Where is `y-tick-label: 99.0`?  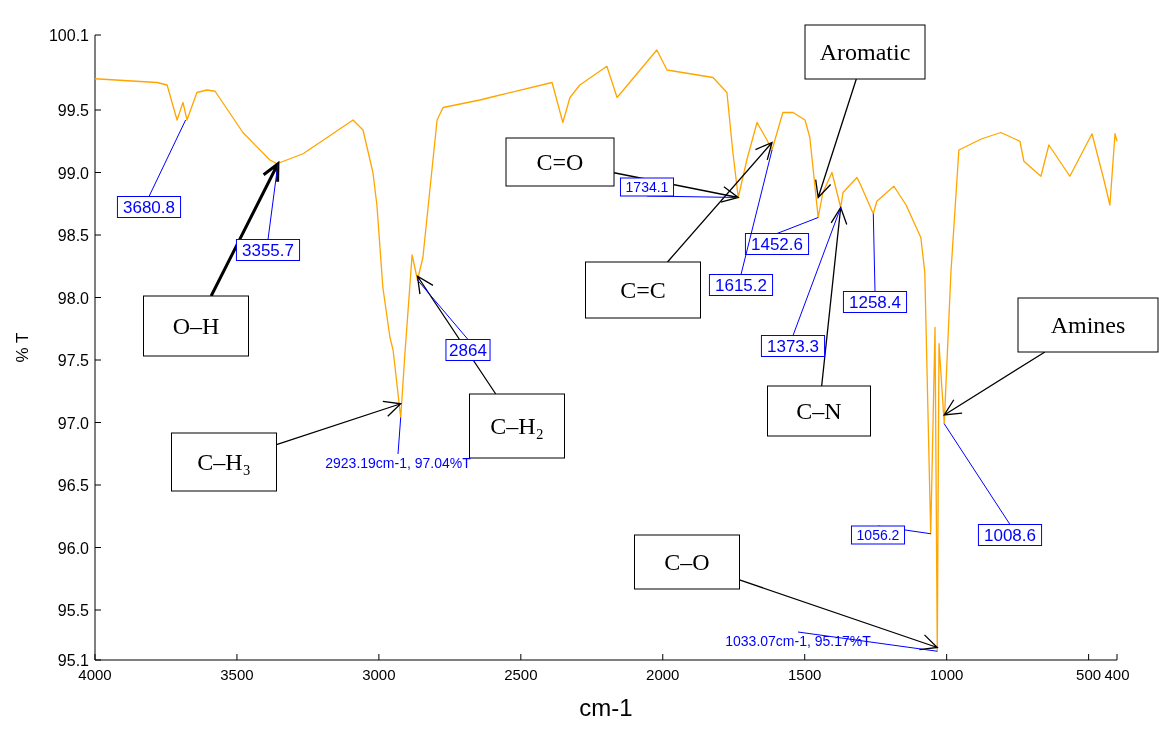
y-tick-label: 99.0 is located at coordinates (73, 173).